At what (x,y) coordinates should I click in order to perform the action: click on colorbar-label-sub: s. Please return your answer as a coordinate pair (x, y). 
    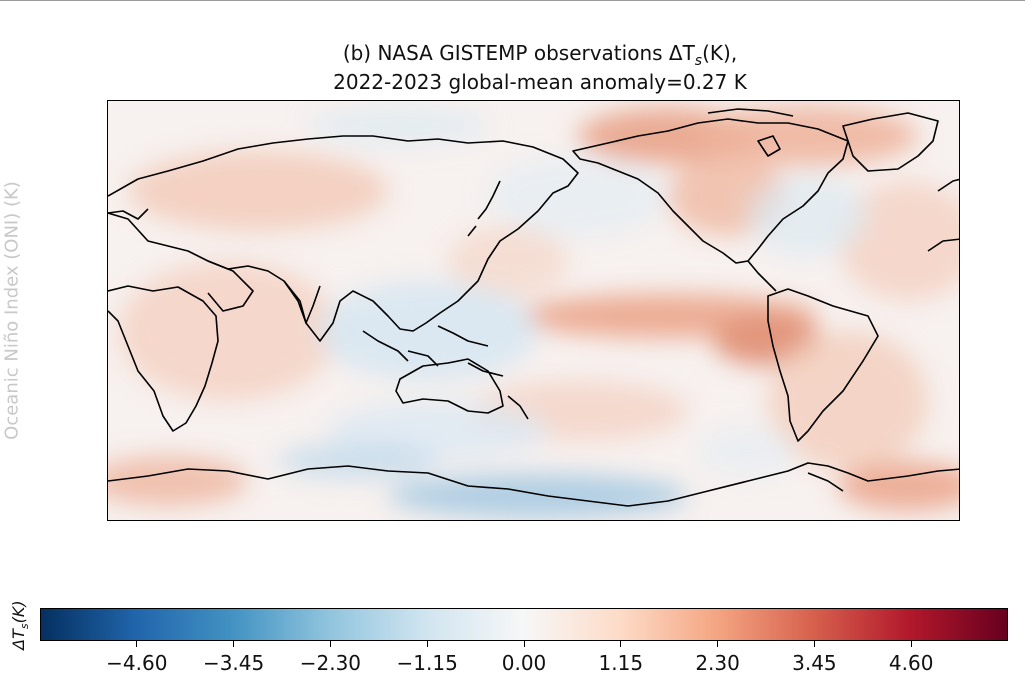
    Looking at the image, I should click on (25, 626).